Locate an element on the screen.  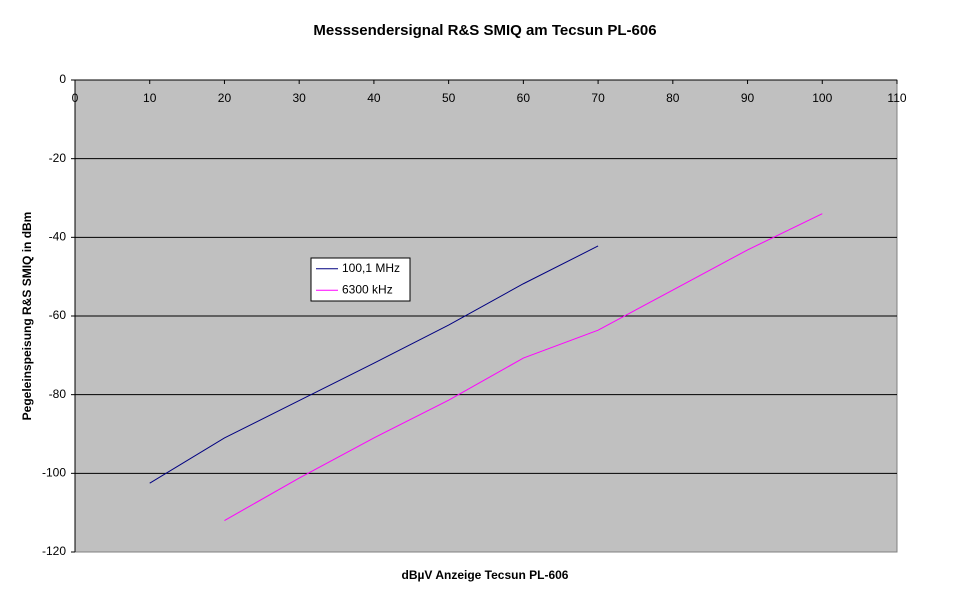
legend-box is located at coordinates (360, 279).